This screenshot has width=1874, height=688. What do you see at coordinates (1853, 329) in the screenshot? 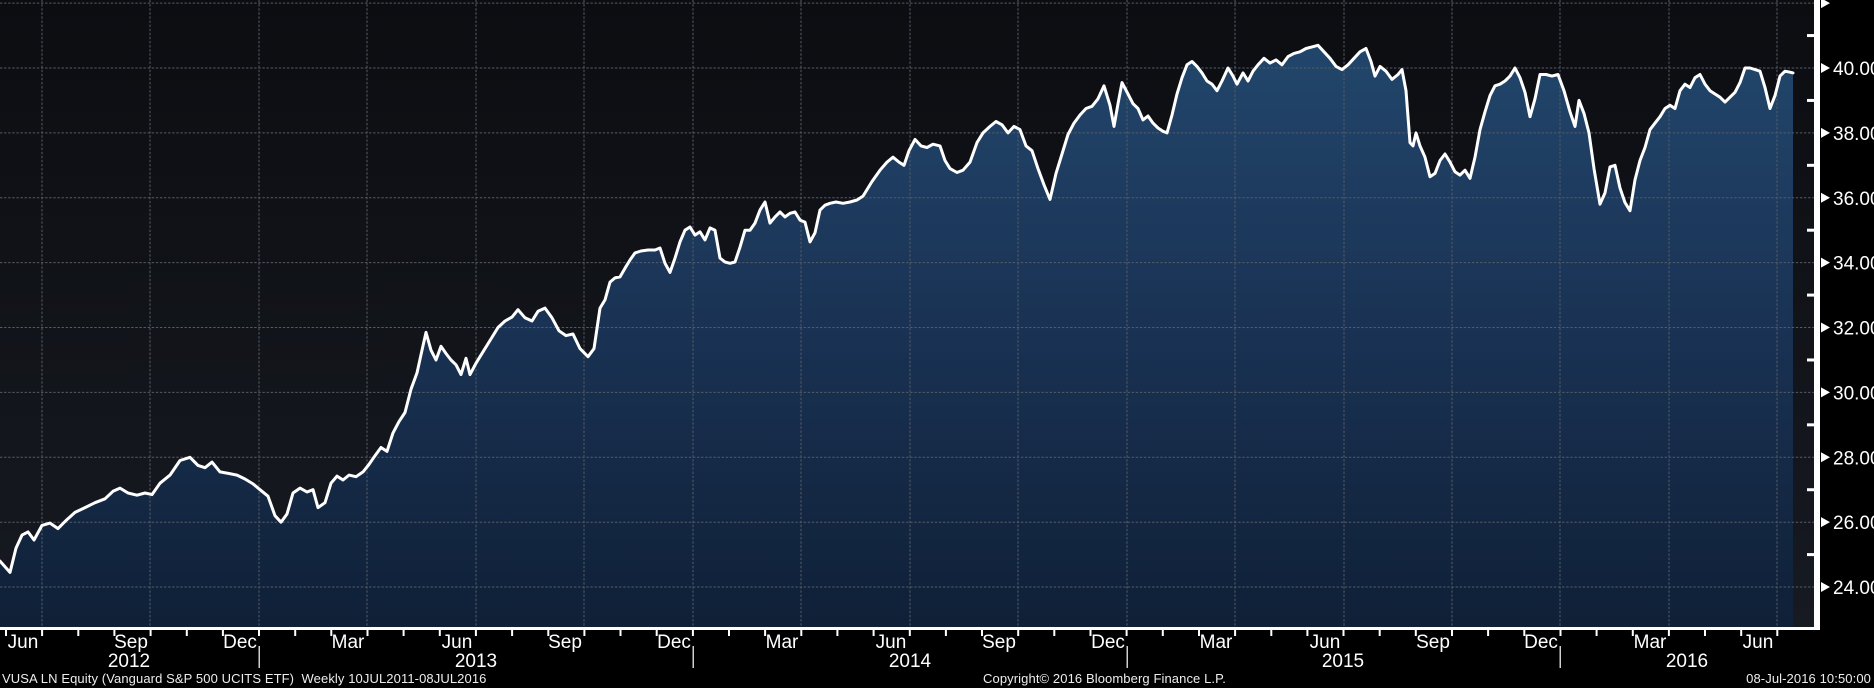
I see `y-axis-label: 32.00` at bounding box center [1853, 329].